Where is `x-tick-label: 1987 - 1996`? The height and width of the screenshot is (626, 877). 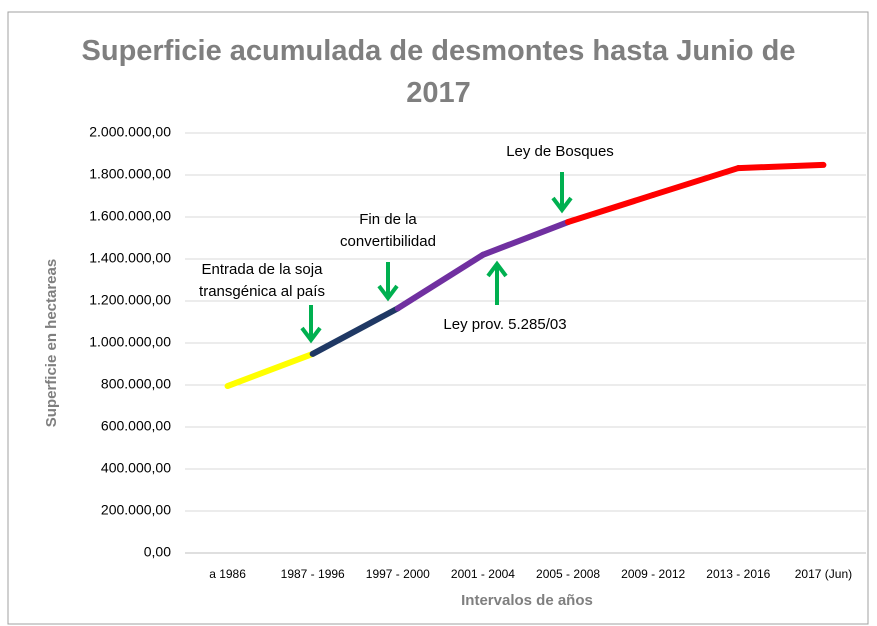 x-tick-label: 1987 - 1996 is located at coordinates (313, 574).